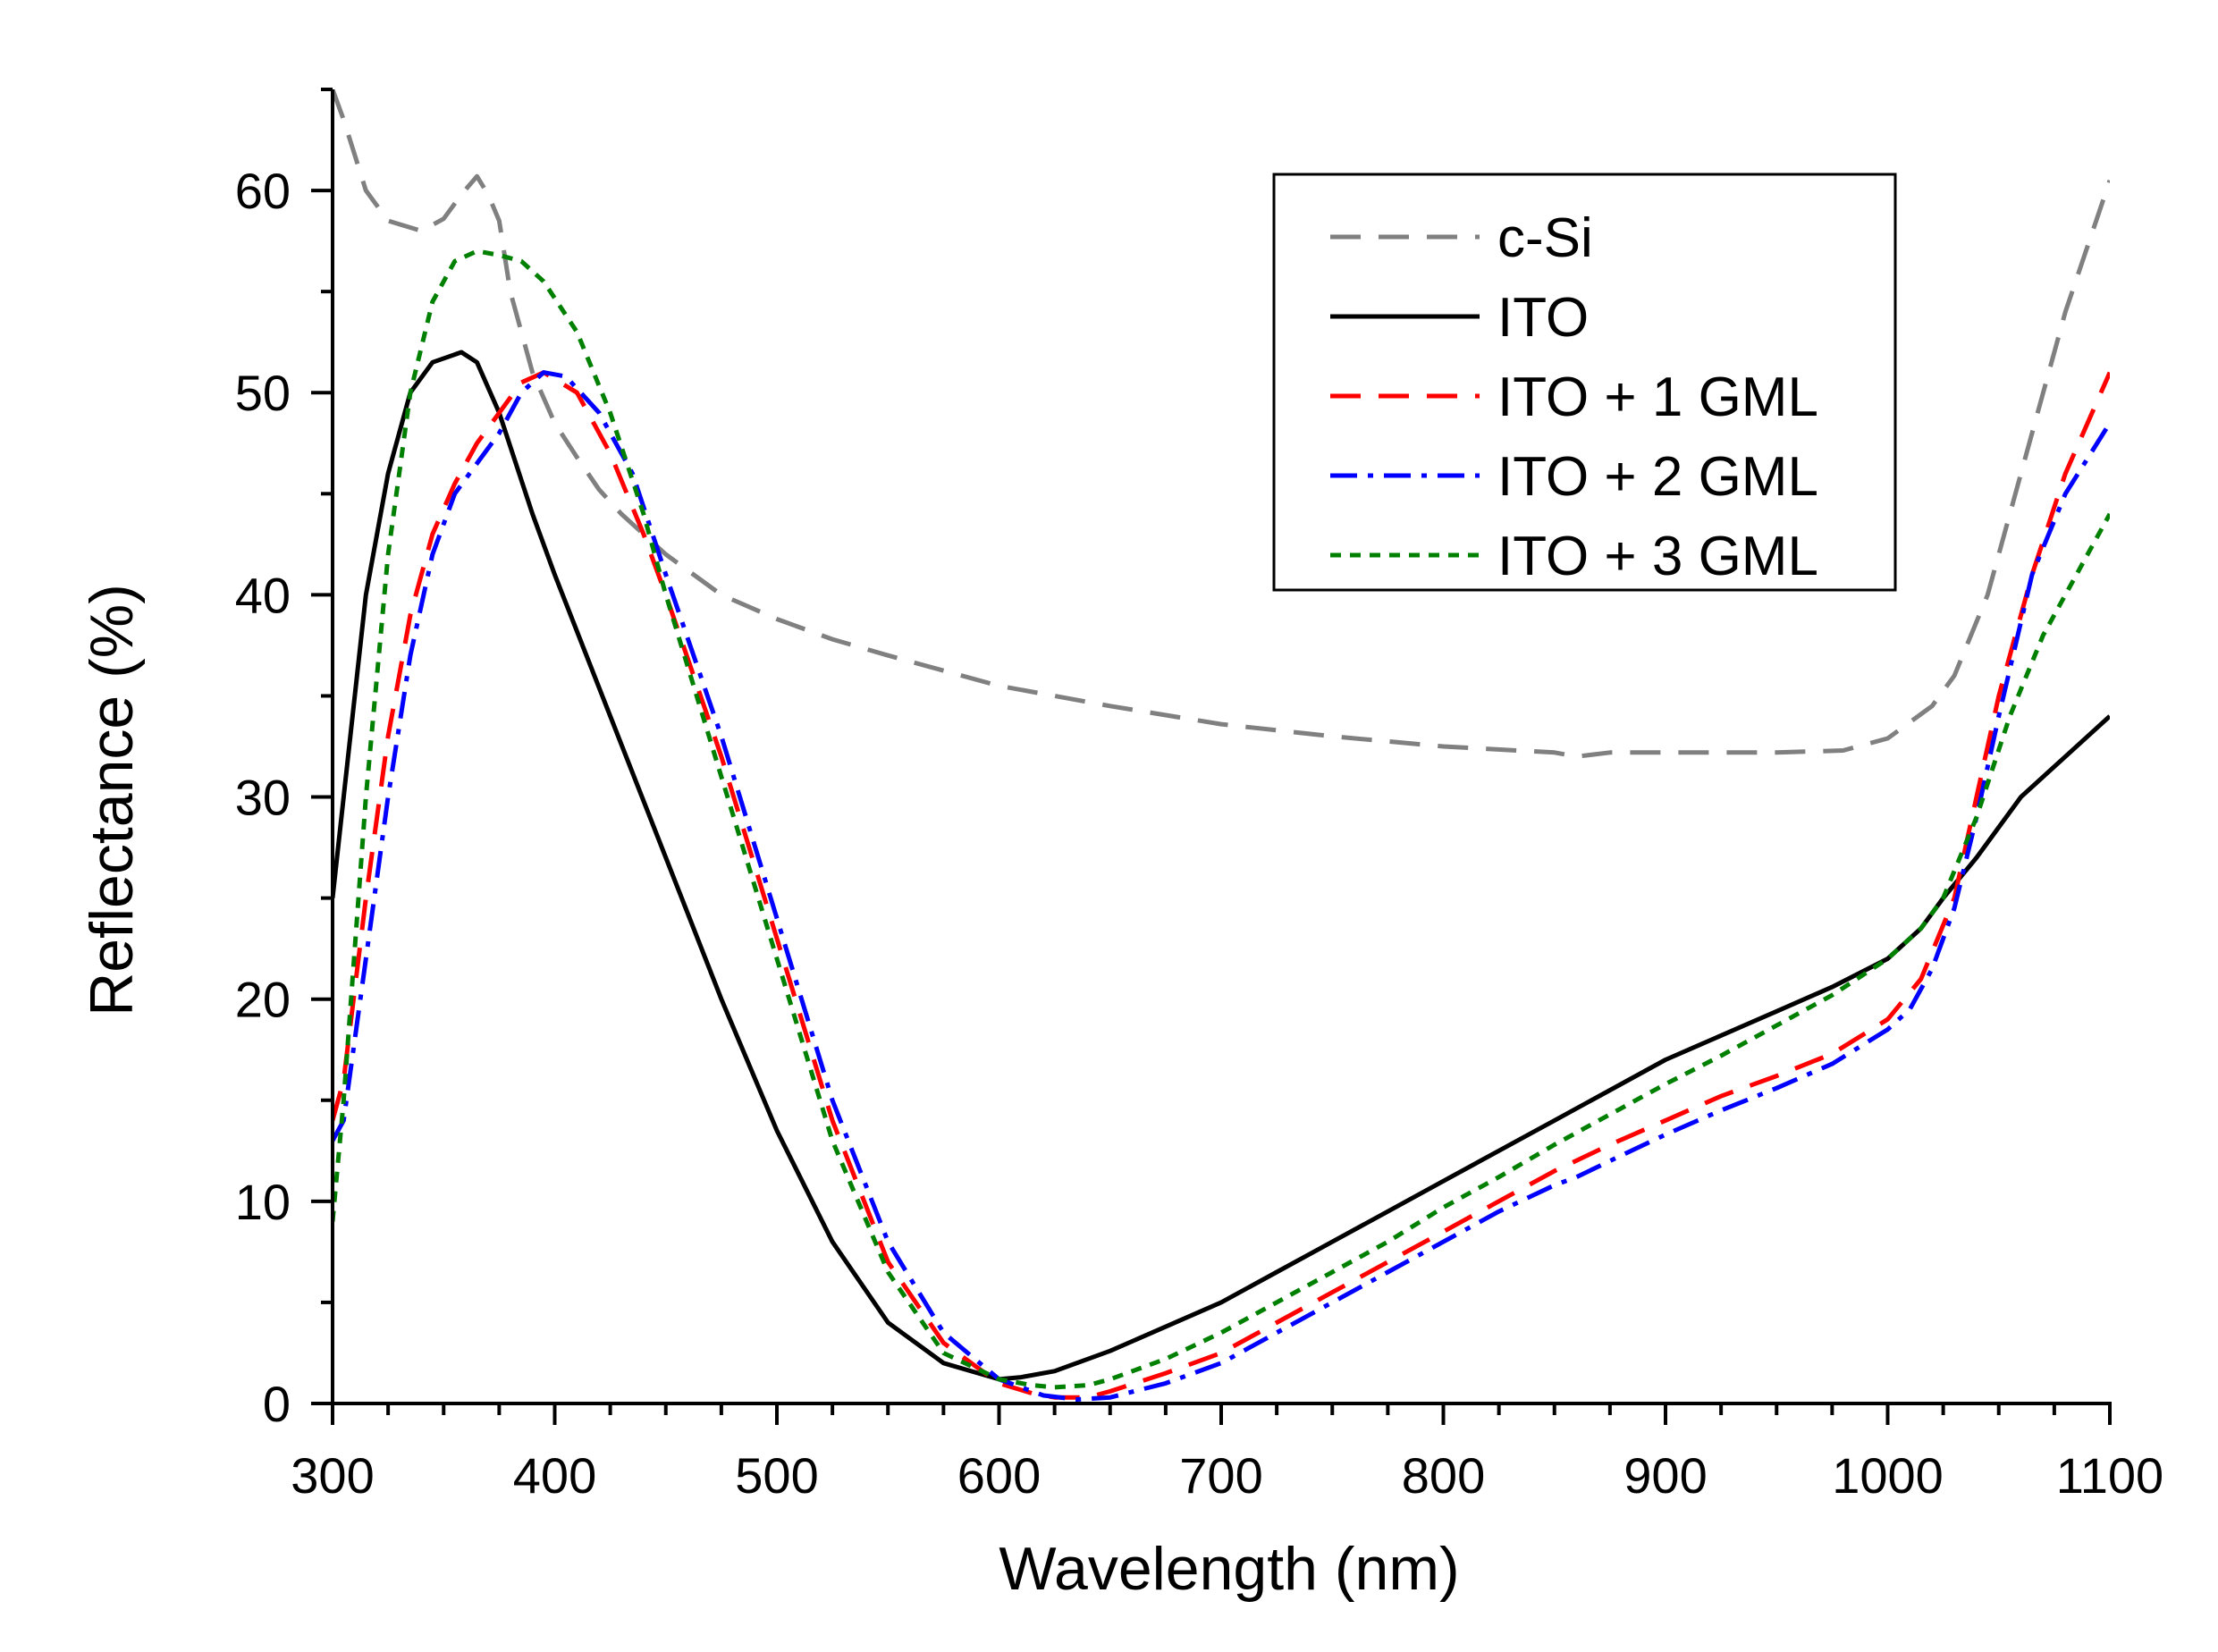  Describe the element at coordinates (999, 1475) in the screenshot. I see `x-tick-label: 600` at that location.